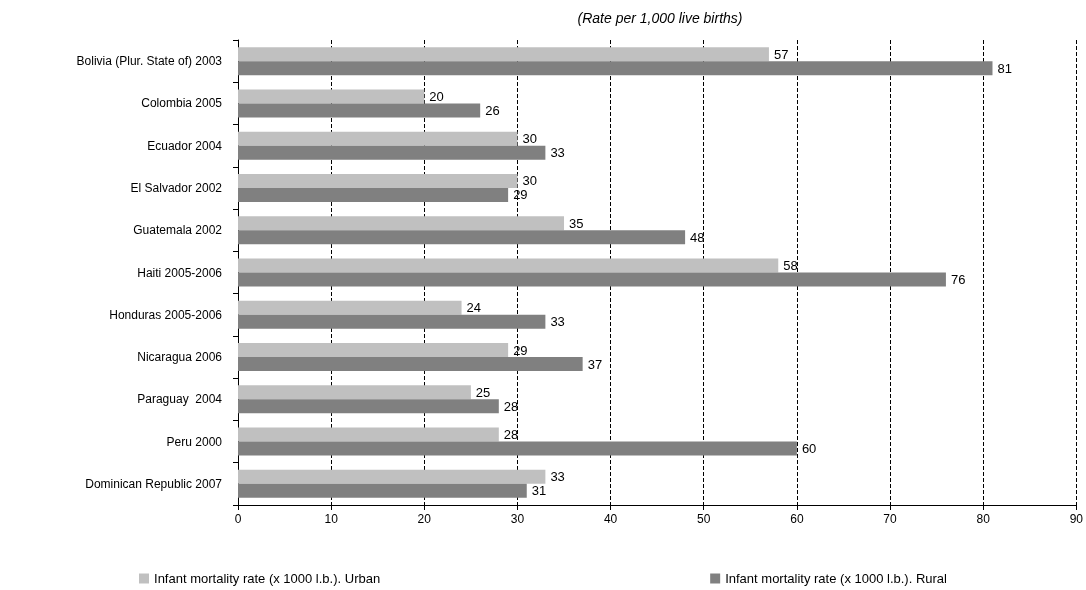 The width and height of the screenshot is (1086, 590). I want to click on x-tick-label: 80, so click(983, 519).